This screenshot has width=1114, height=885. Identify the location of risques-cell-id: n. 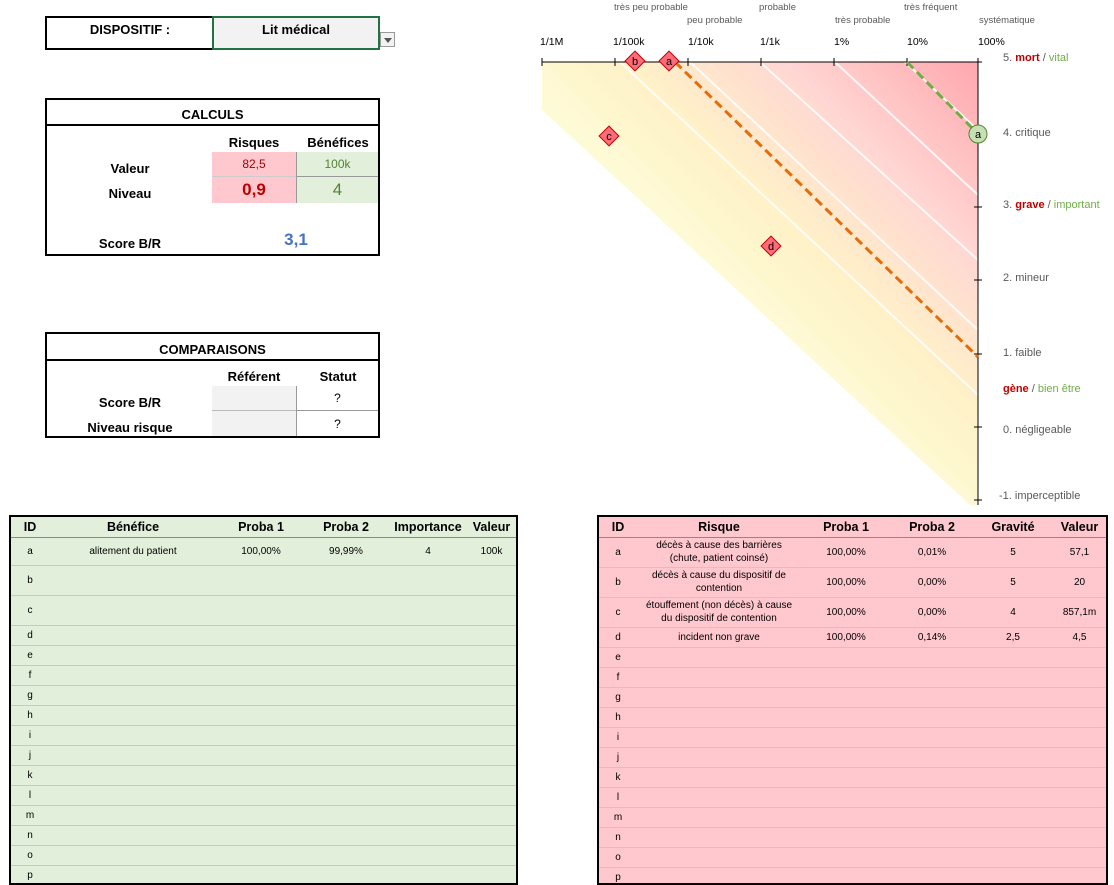
(618, 837).